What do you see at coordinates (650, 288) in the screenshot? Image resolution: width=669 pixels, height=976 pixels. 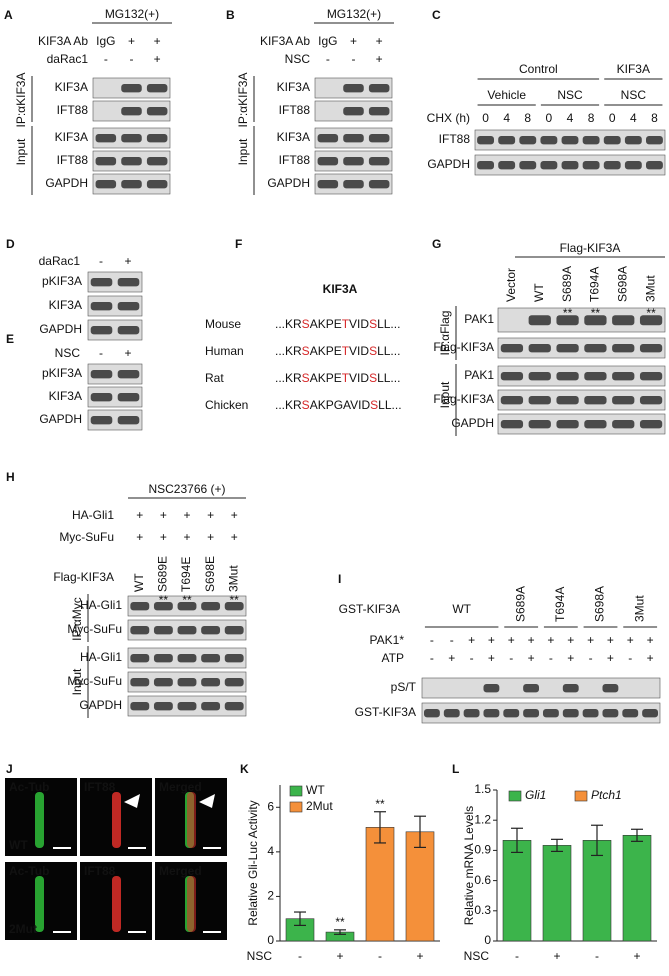 I see `lane-label: 3Mut` at bounding box center [650, 288].